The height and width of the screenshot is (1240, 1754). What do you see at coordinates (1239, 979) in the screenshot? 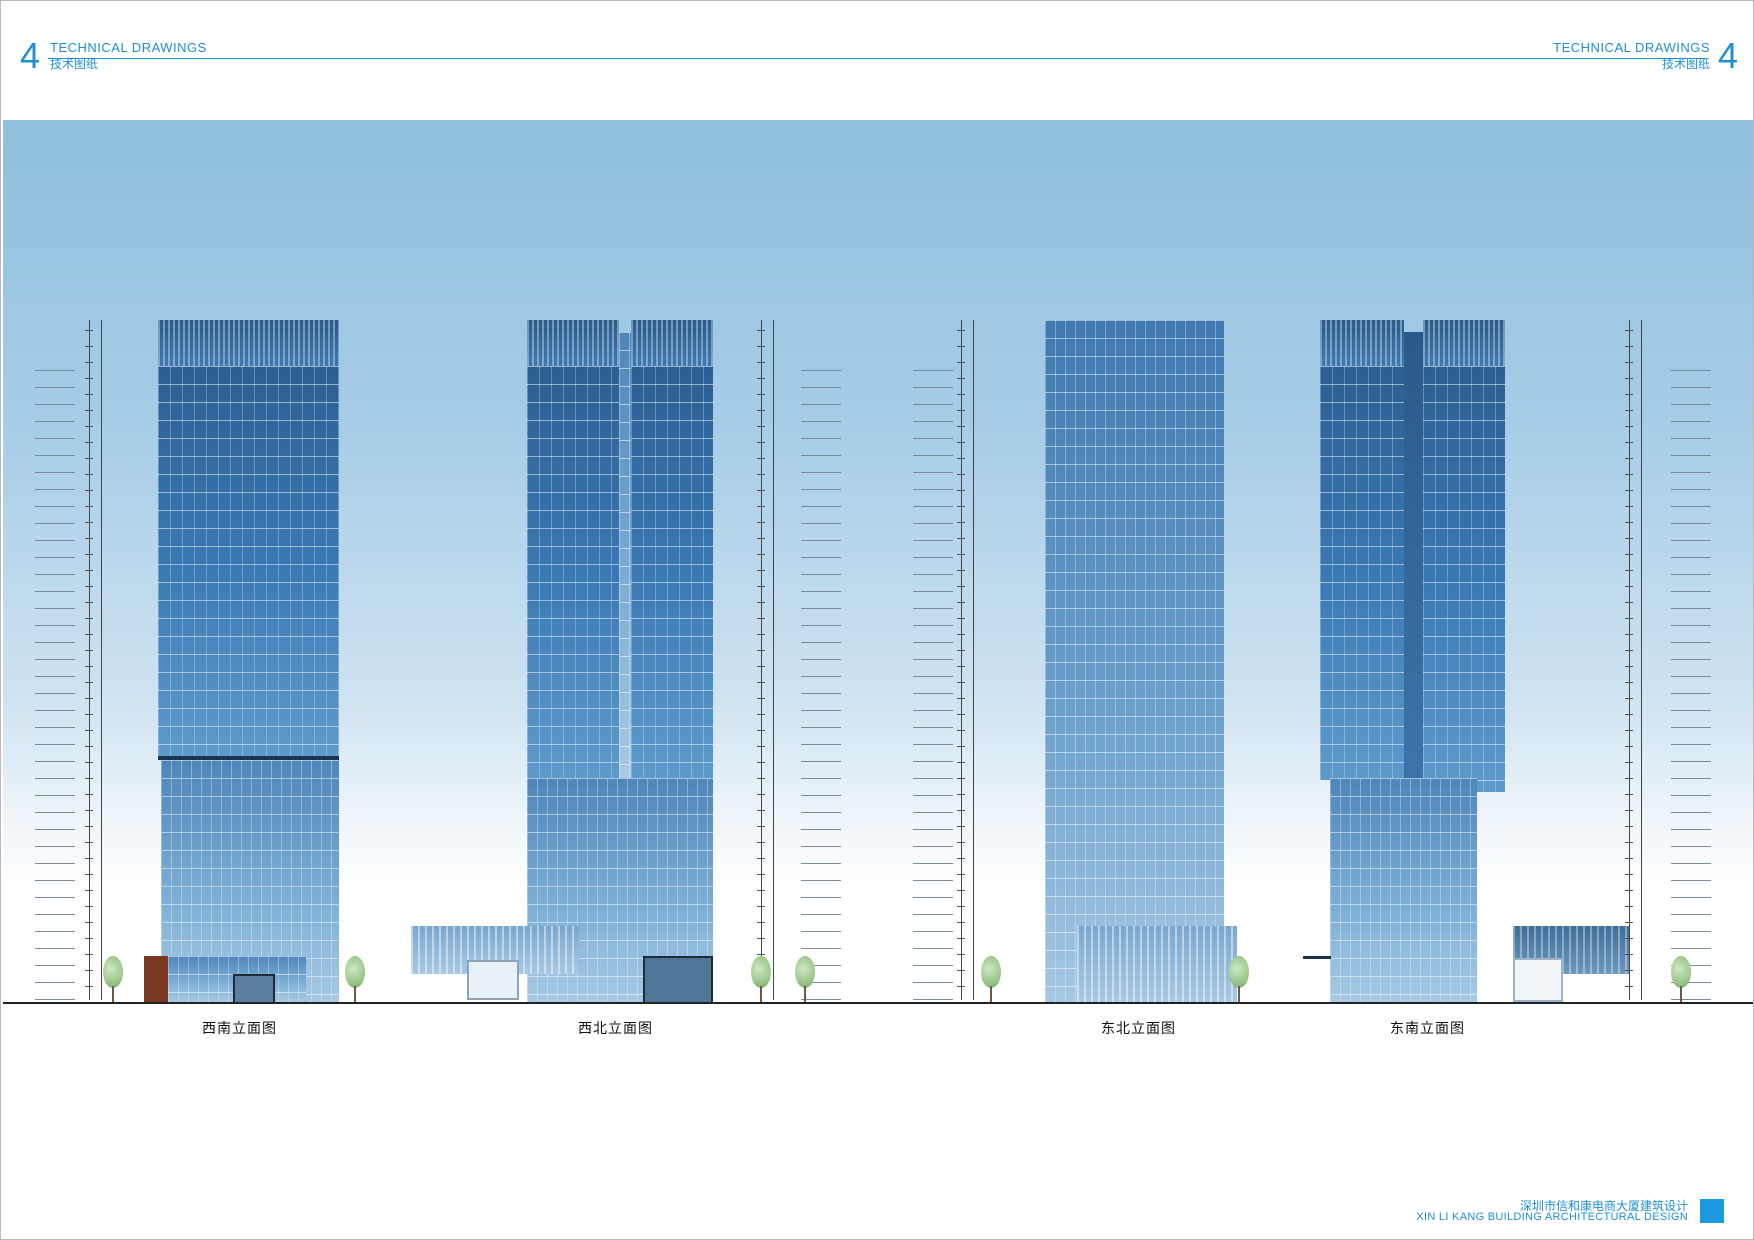
I see `tree-3b` at bounding box center [1239, 979].